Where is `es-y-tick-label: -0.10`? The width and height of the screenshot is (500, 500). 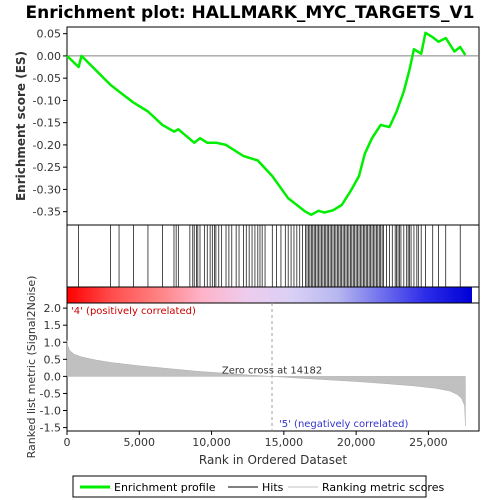 es-y-tick-label: -0.10 is located at coordinates (47, 100).